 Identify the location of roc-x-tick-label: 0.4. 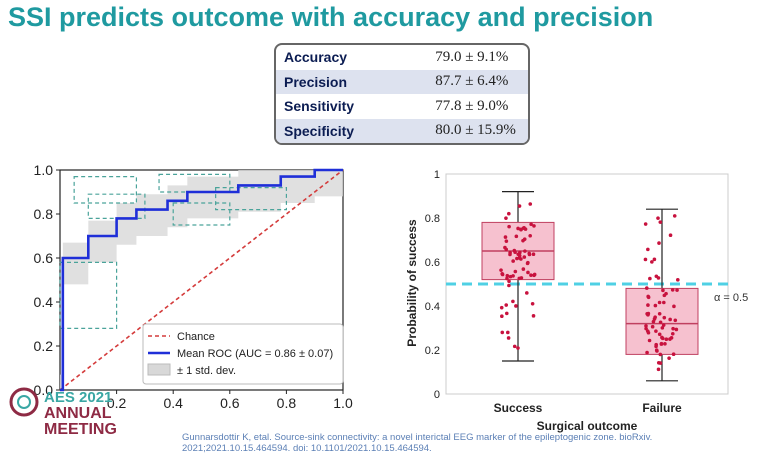
(173, 403).